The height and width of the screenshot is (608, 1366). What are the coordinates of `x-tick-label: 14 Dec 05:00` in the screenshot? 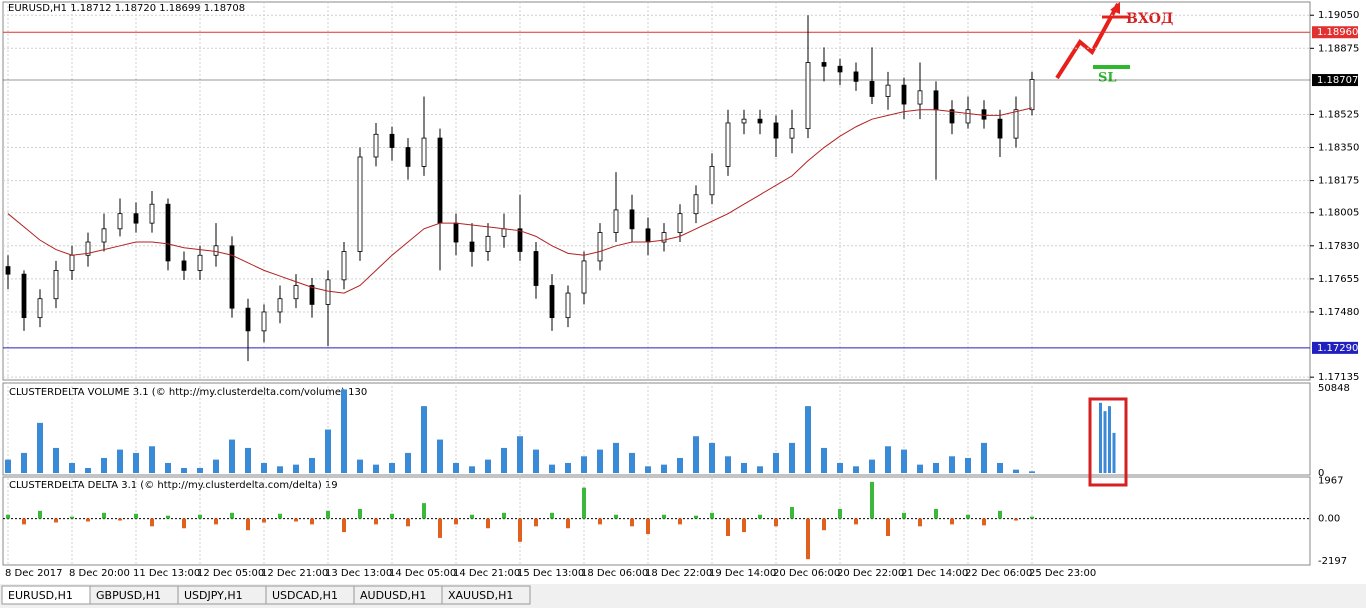 It's located at (422, 573).